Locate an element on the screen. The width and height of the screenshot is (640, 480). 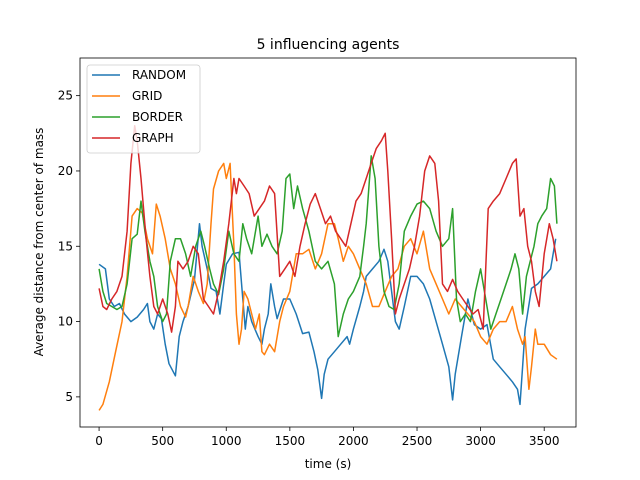
y-axis-label: Average distance from center of mass is located at coordinates (39, 242).